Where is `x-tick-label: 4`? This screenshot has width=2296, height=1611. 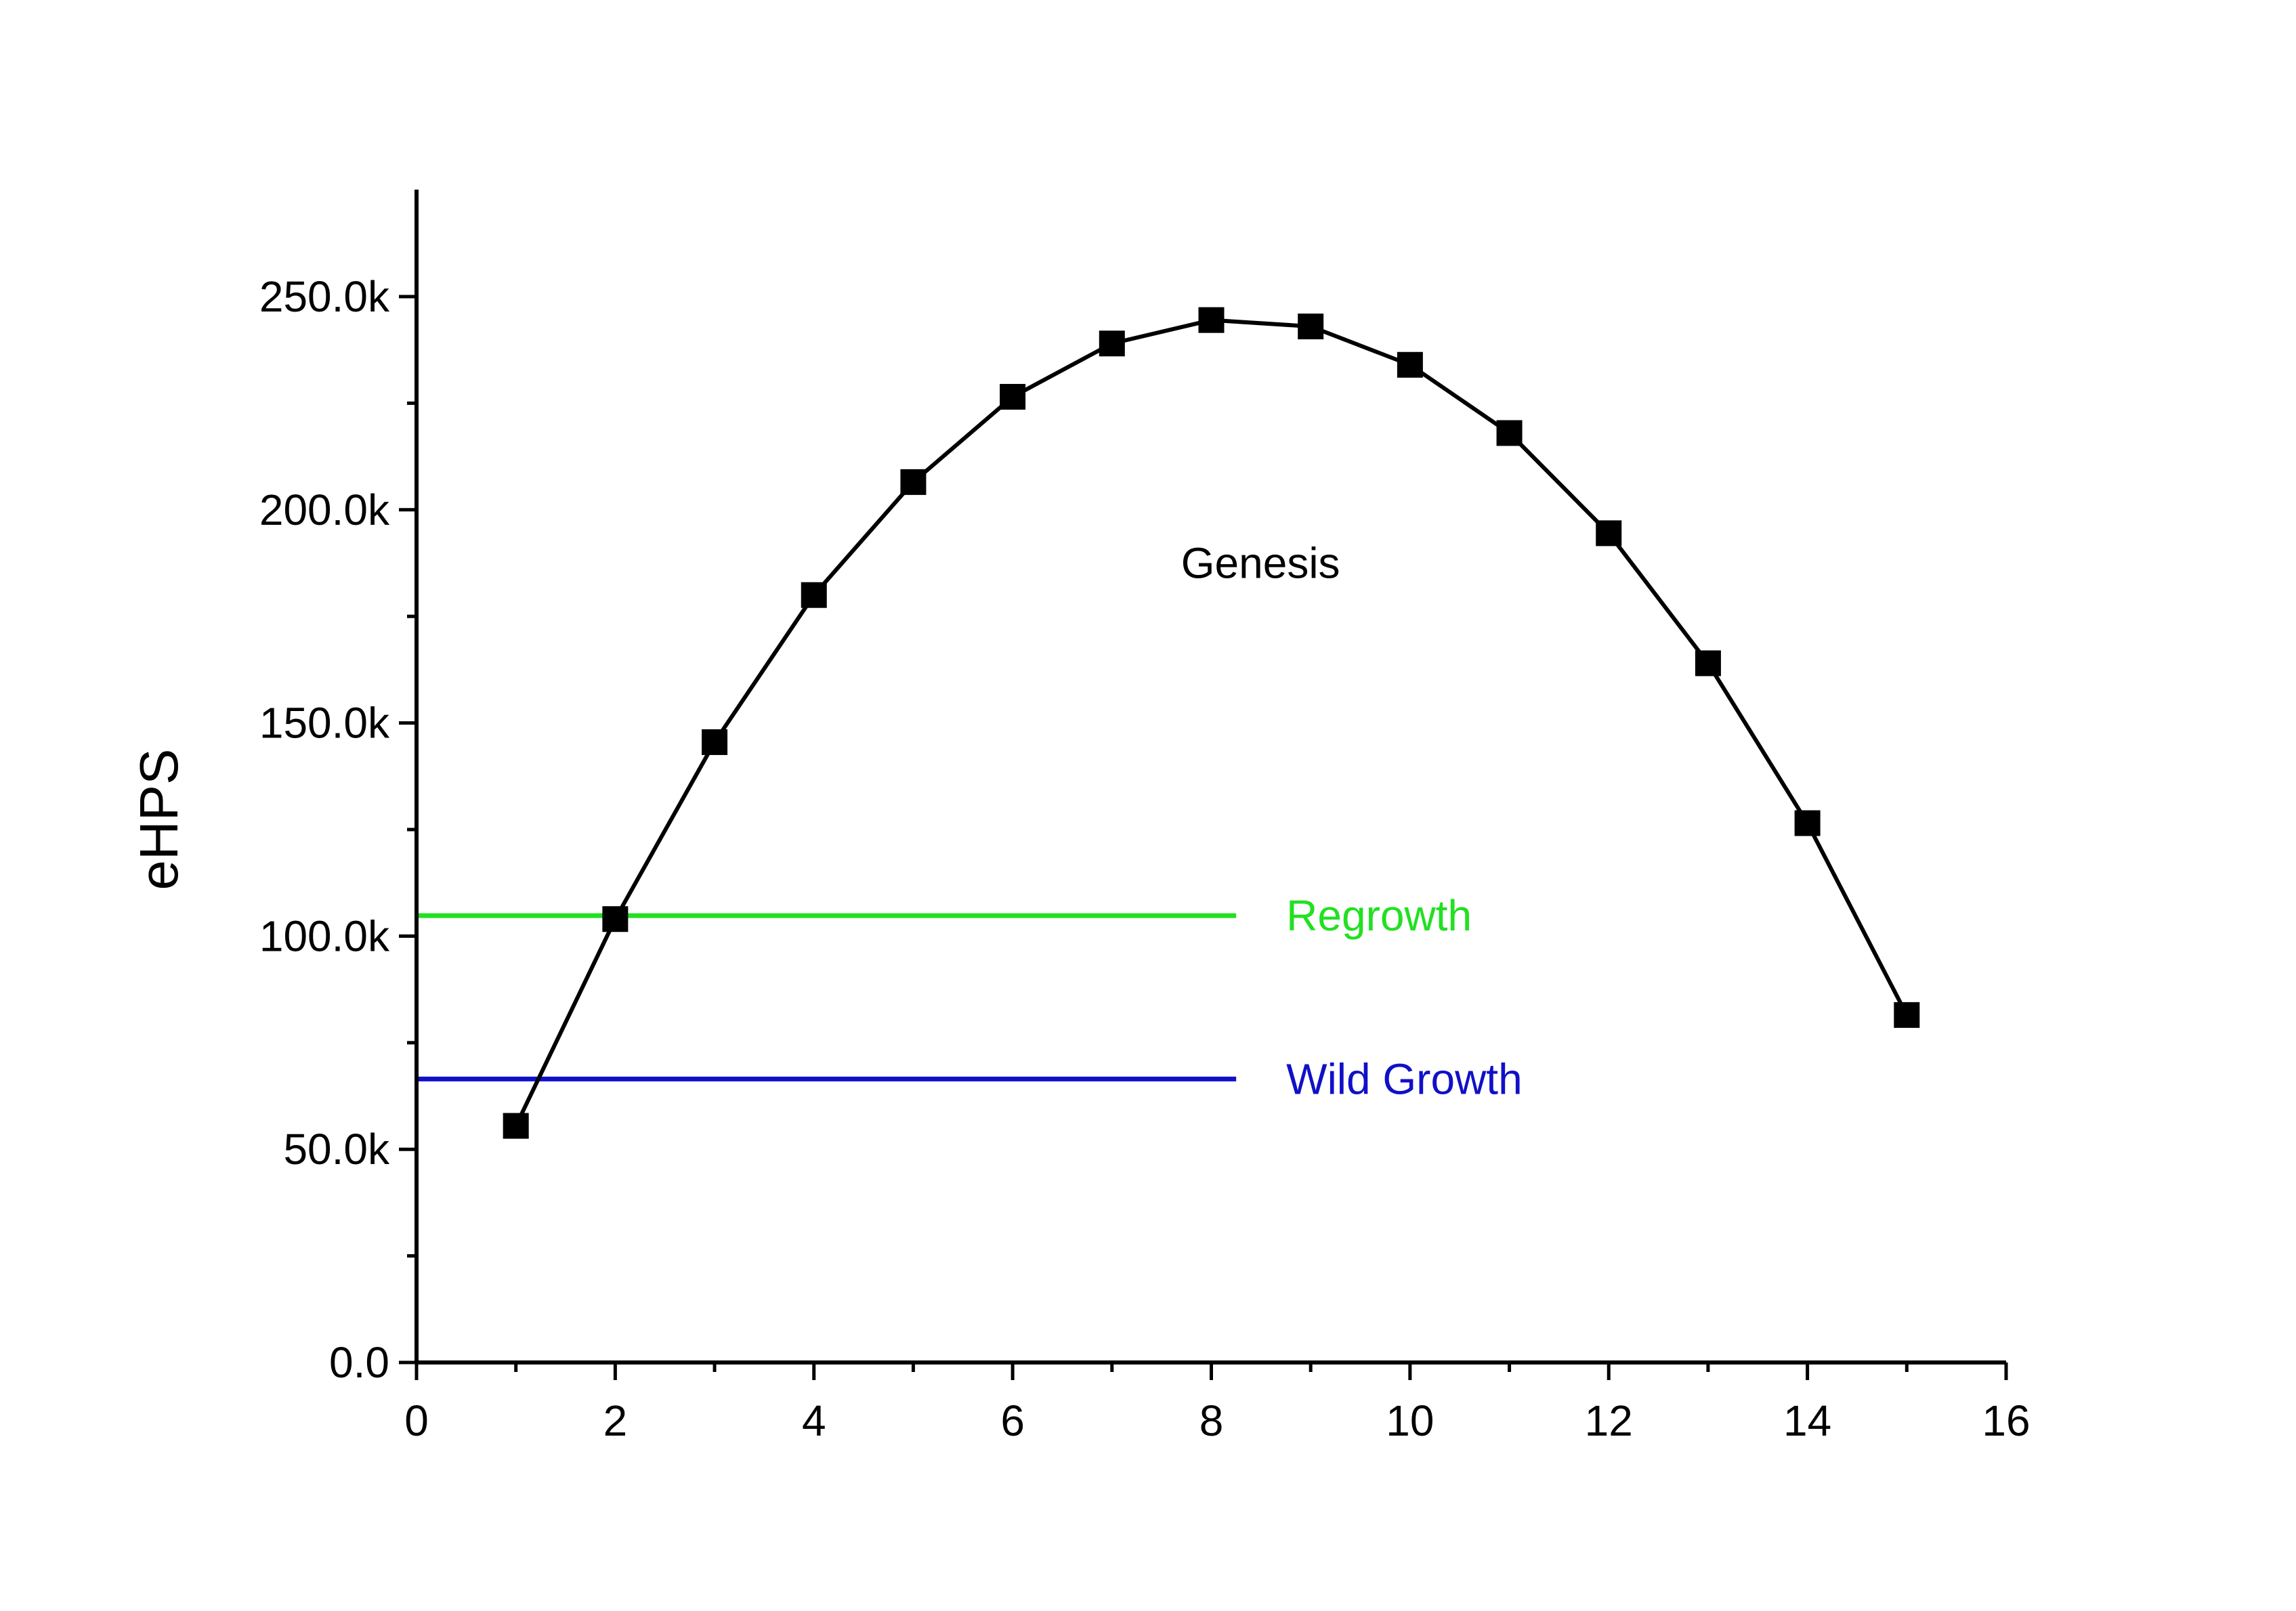
x-tick-label: 4 is located at coordinates (814, 1420).